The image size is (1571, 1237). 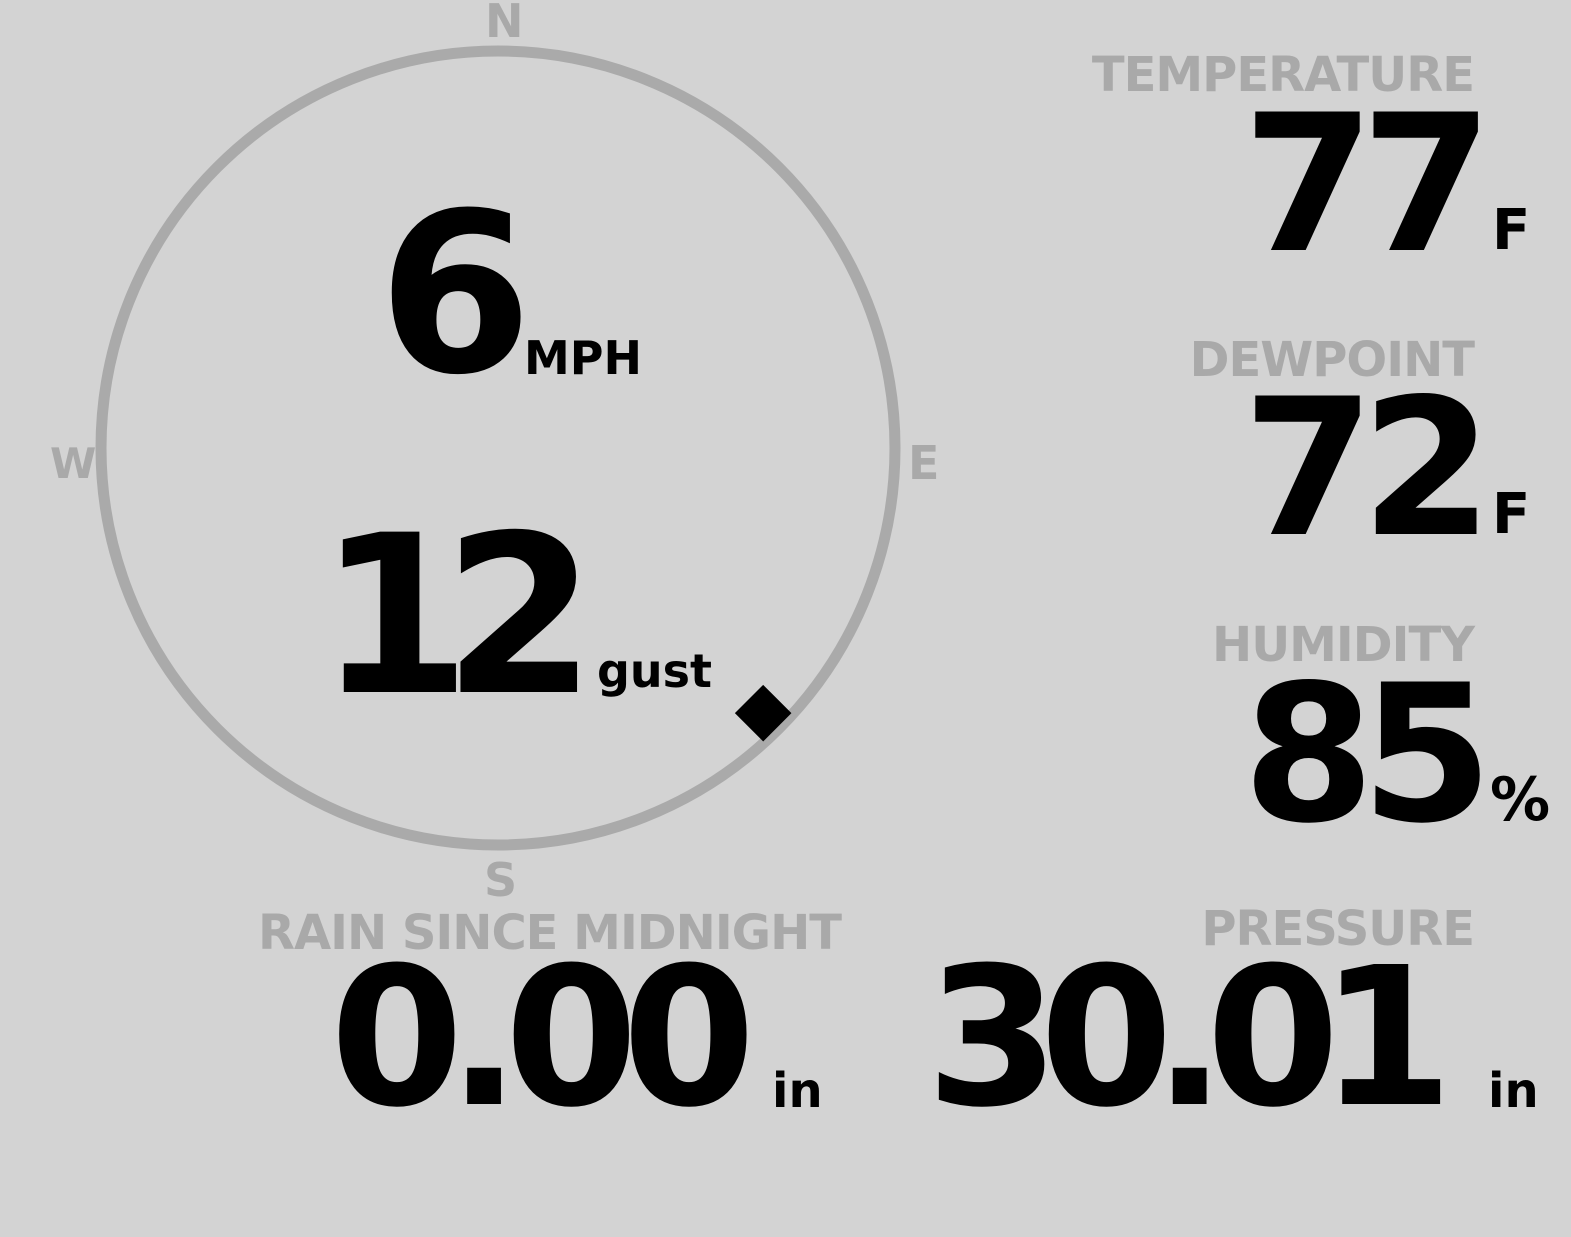 I want to click on pressure-label: PRESSURE, so click(x=1338, y=929).